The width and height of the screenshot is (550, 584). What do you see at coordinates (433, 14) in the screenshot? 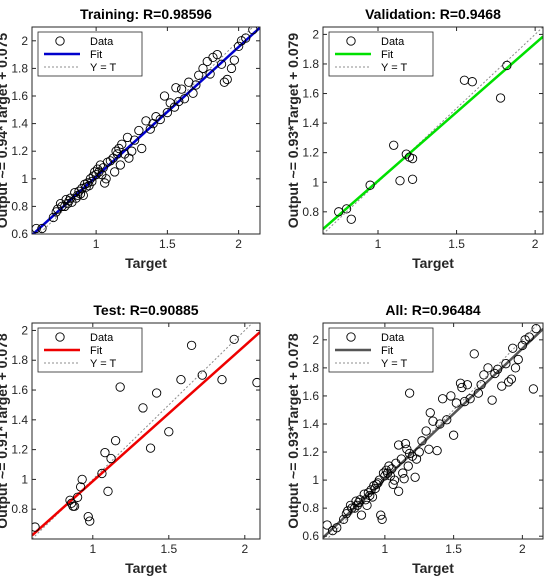
I see `chart-title: Validation: R=0.9468` at bounding box center [433, 14].